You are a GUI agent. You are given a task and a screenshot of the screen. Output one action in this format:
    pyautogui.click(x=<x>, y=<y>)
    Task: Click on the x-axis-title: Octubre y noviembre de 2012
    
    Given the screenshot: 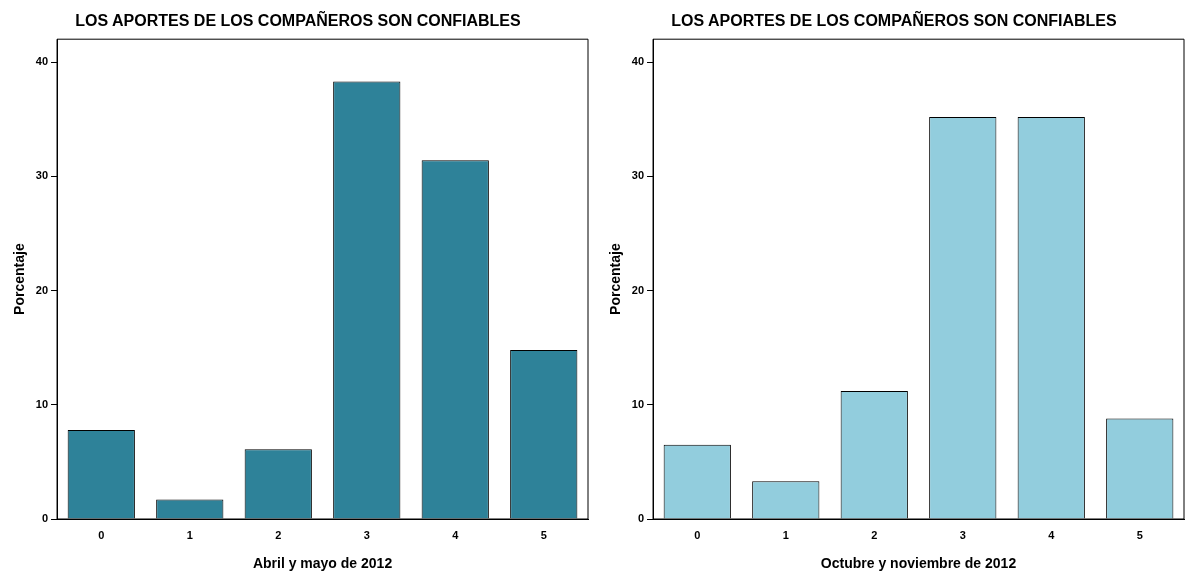 What is the action you would take?
    pyautogui.click(x=918, y=563)
    